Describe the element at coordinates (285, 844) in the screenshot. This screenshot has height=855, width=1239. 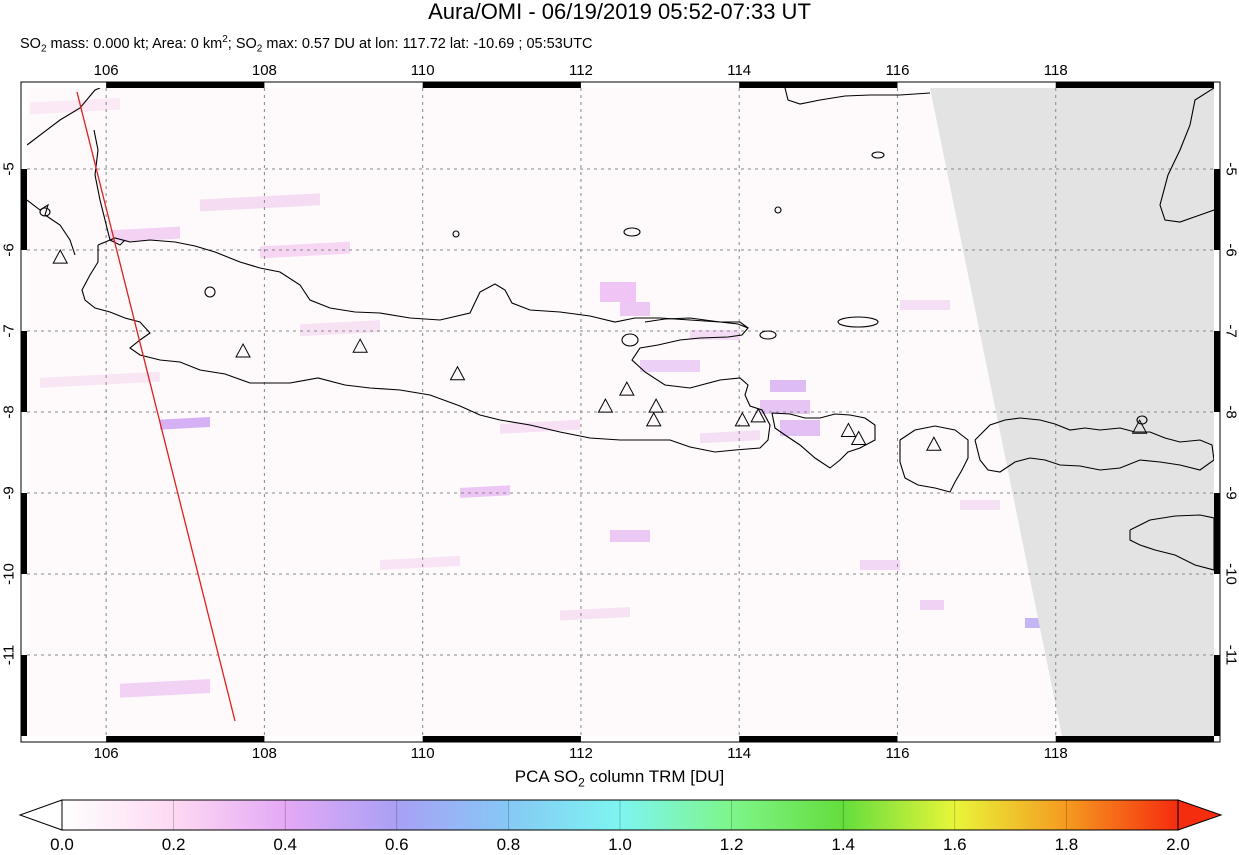
I see `colorbar-tick-label: 0.4` at that location.